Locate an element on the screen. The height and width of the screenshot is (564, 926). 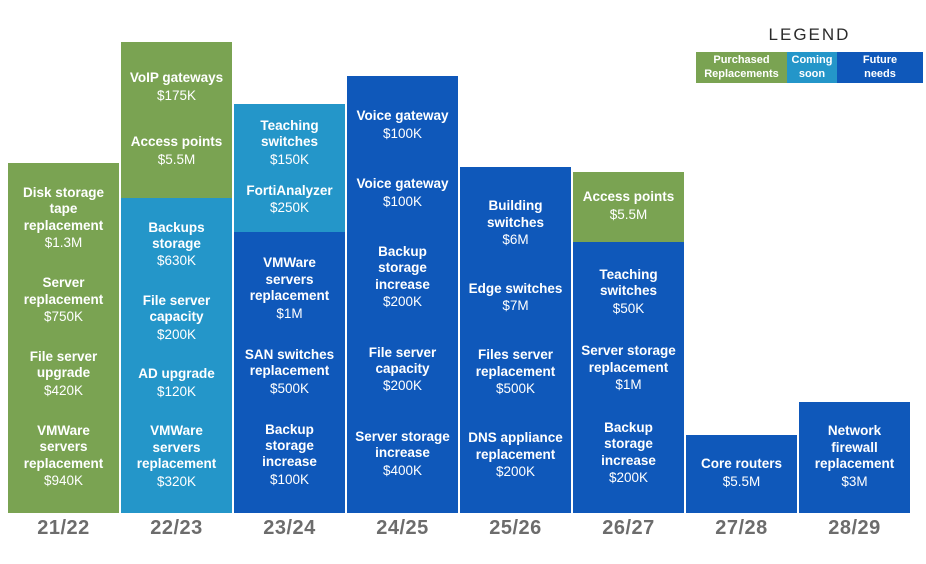
item-value: $940K is located at coordinates (63, 481).